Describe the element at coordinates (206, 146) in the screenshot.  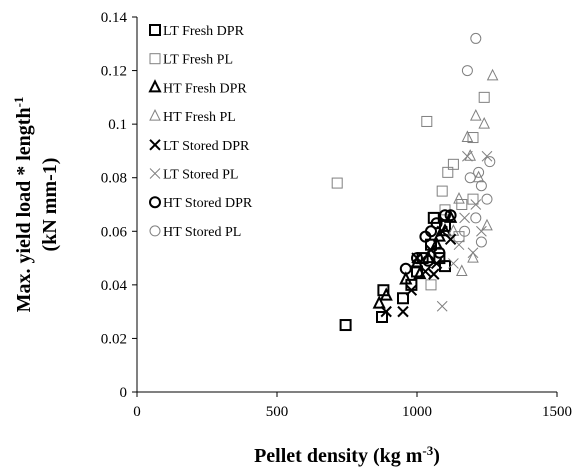
I see `legend-label: LT Stored DPR` at that location.